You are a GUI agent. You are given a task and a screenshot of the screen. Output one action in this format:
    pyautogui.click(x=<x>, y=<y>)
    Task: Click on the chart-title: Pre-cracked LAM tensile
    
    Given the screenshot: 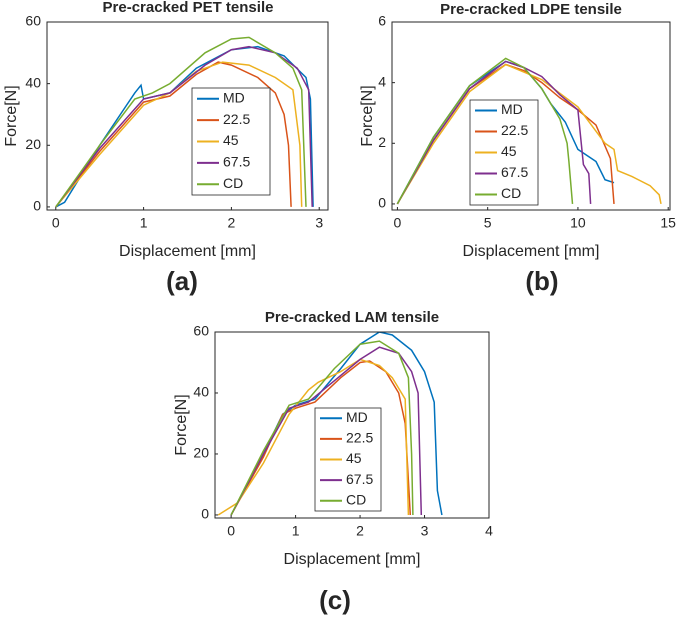 What is the action you would take?
    pyautogui.click(x=352, y=317)
    